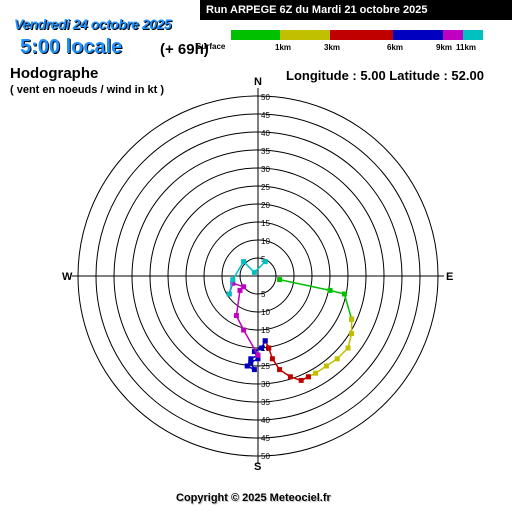 The image size is (512, 512). What do you see at coordinates (385, 75) in the screenshot?
I see `location-coordinates: Longitude : 5.00 Latitude : 52.00` at bounding box center [385, 75].